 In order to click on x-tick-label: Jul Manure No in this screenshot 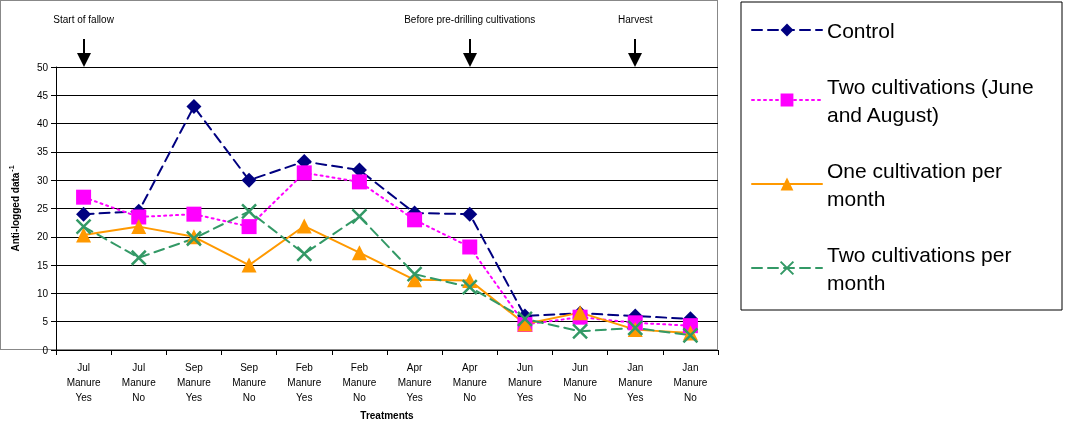, I will do `click(139, 382)`.